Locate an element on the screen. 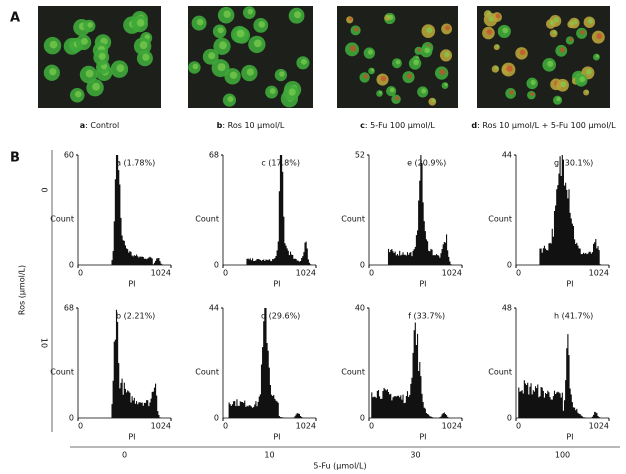 This screenshot has height=474, width=626. column-axis-title: 5-Fu (μmol/L) is located at coordinates (339, 466).